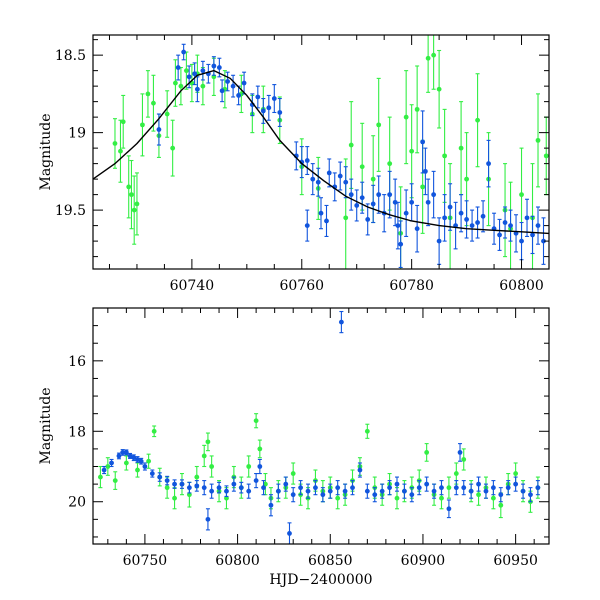 The width and height of the screenshot is (600, 600). Describe the element at coordinates (301, 286) in the screenshot. I see `x-tick-label: 60760` at that location.